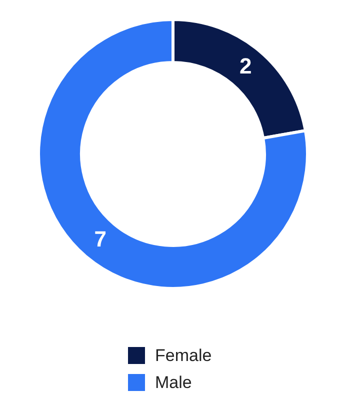 The image size is (346, 400). Describe the element at coordinates (100, 239) in the screenshot. I see `data-label: 7` at that location.